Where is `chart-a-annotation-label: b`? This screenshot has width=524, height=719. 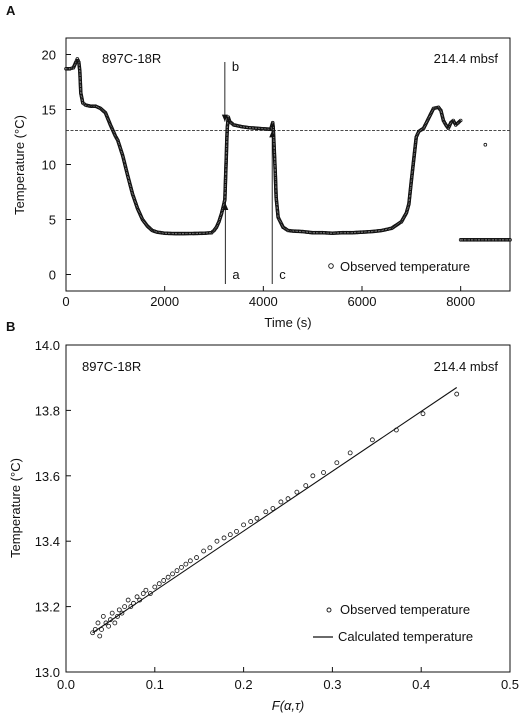
chart-a-annotation-label: b is located at coordinates (235, 66).